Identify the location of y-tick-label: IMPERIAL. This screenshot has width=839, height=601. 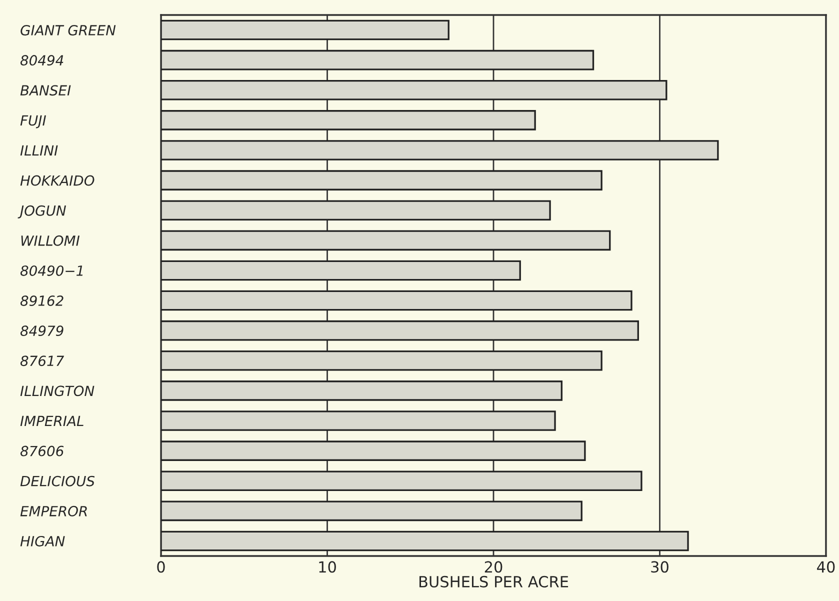
(52, 421).